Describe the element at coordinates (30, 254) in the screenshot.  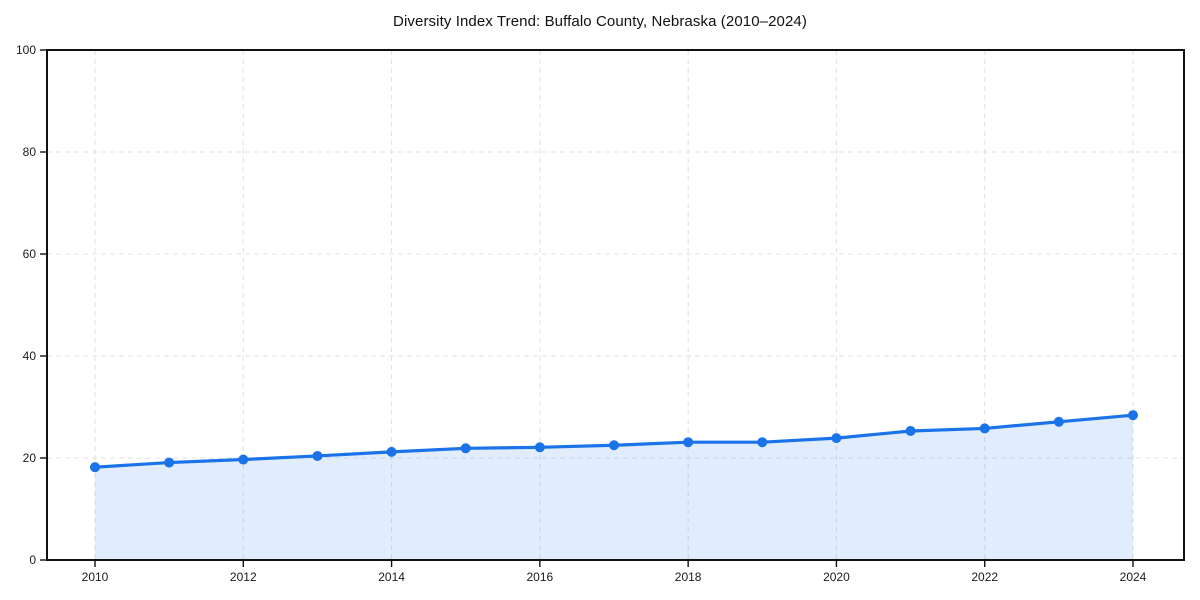
I see `y-tick-label: 60` at that location.